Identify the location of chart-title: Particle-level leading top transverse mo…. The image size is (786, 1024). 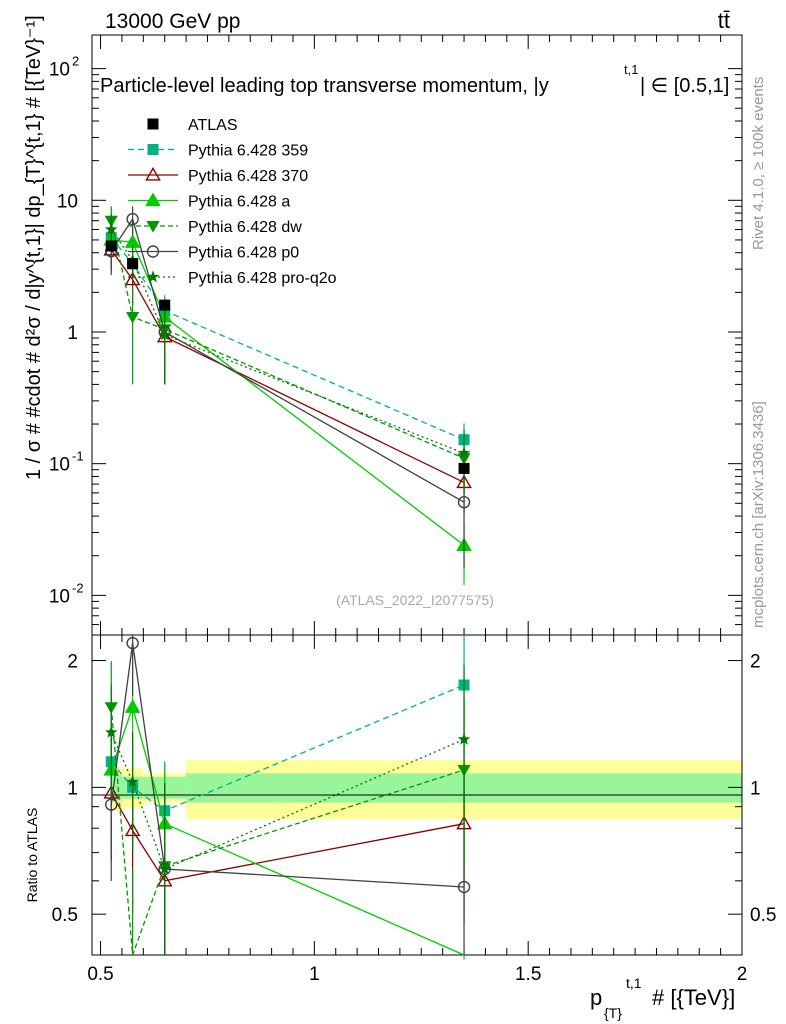
(414, 79).